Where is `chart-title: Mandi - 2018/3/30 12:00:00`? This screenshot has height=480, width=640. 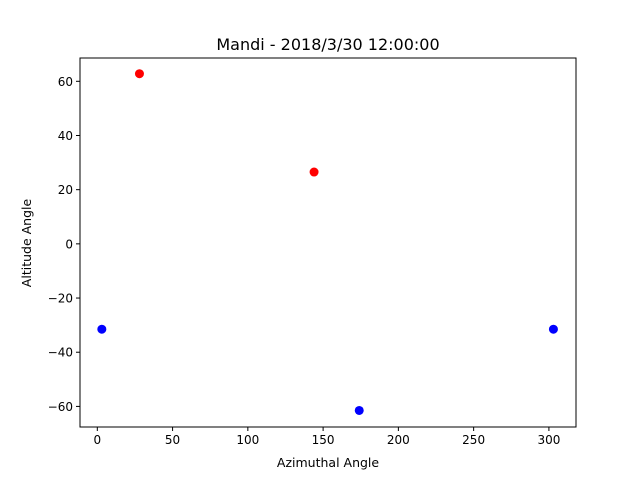 chart-title: Mandi - 2018/3/30 12:00:00 is located at coordinates (327, 44).